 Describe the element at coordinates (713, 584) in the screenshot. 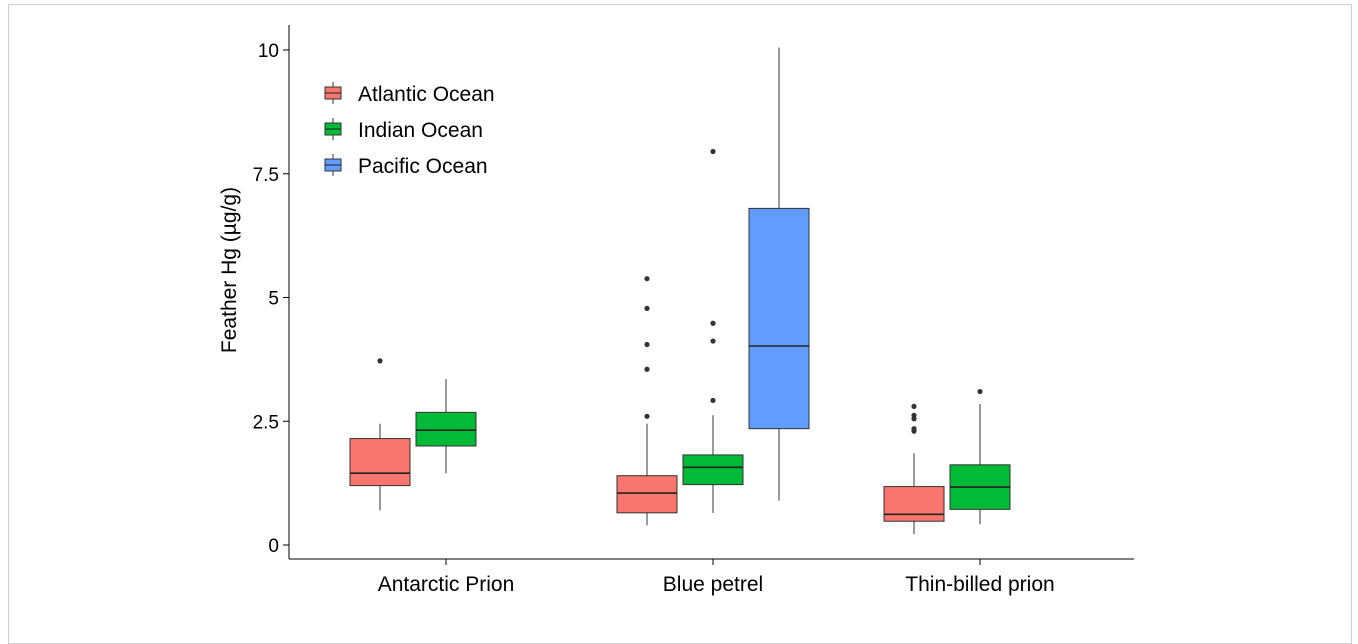

I see `x-tick-label-blue-petrel: Blue petrel` at that location.